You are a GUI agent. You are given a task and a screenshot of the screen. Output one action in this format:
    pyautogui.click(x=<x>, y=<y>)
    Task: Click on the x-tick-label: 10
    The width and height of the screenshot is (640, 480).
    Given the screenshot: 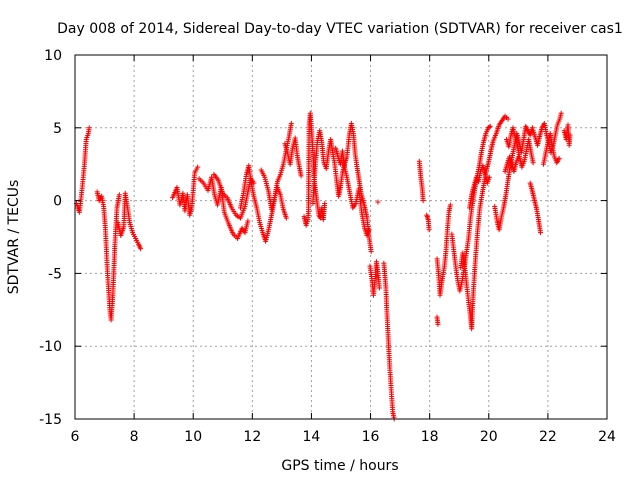 What is the action you would take?
    pyautogui.click(x=193, y=437)
    